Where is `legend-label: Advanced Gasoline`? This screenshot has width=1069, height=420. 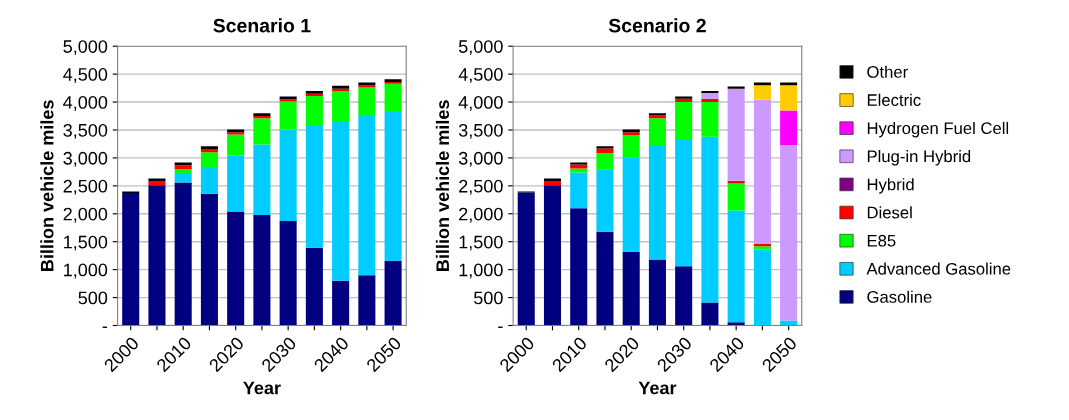
legend-label: Advanced Gasoline is located at coordinates (938, 268).